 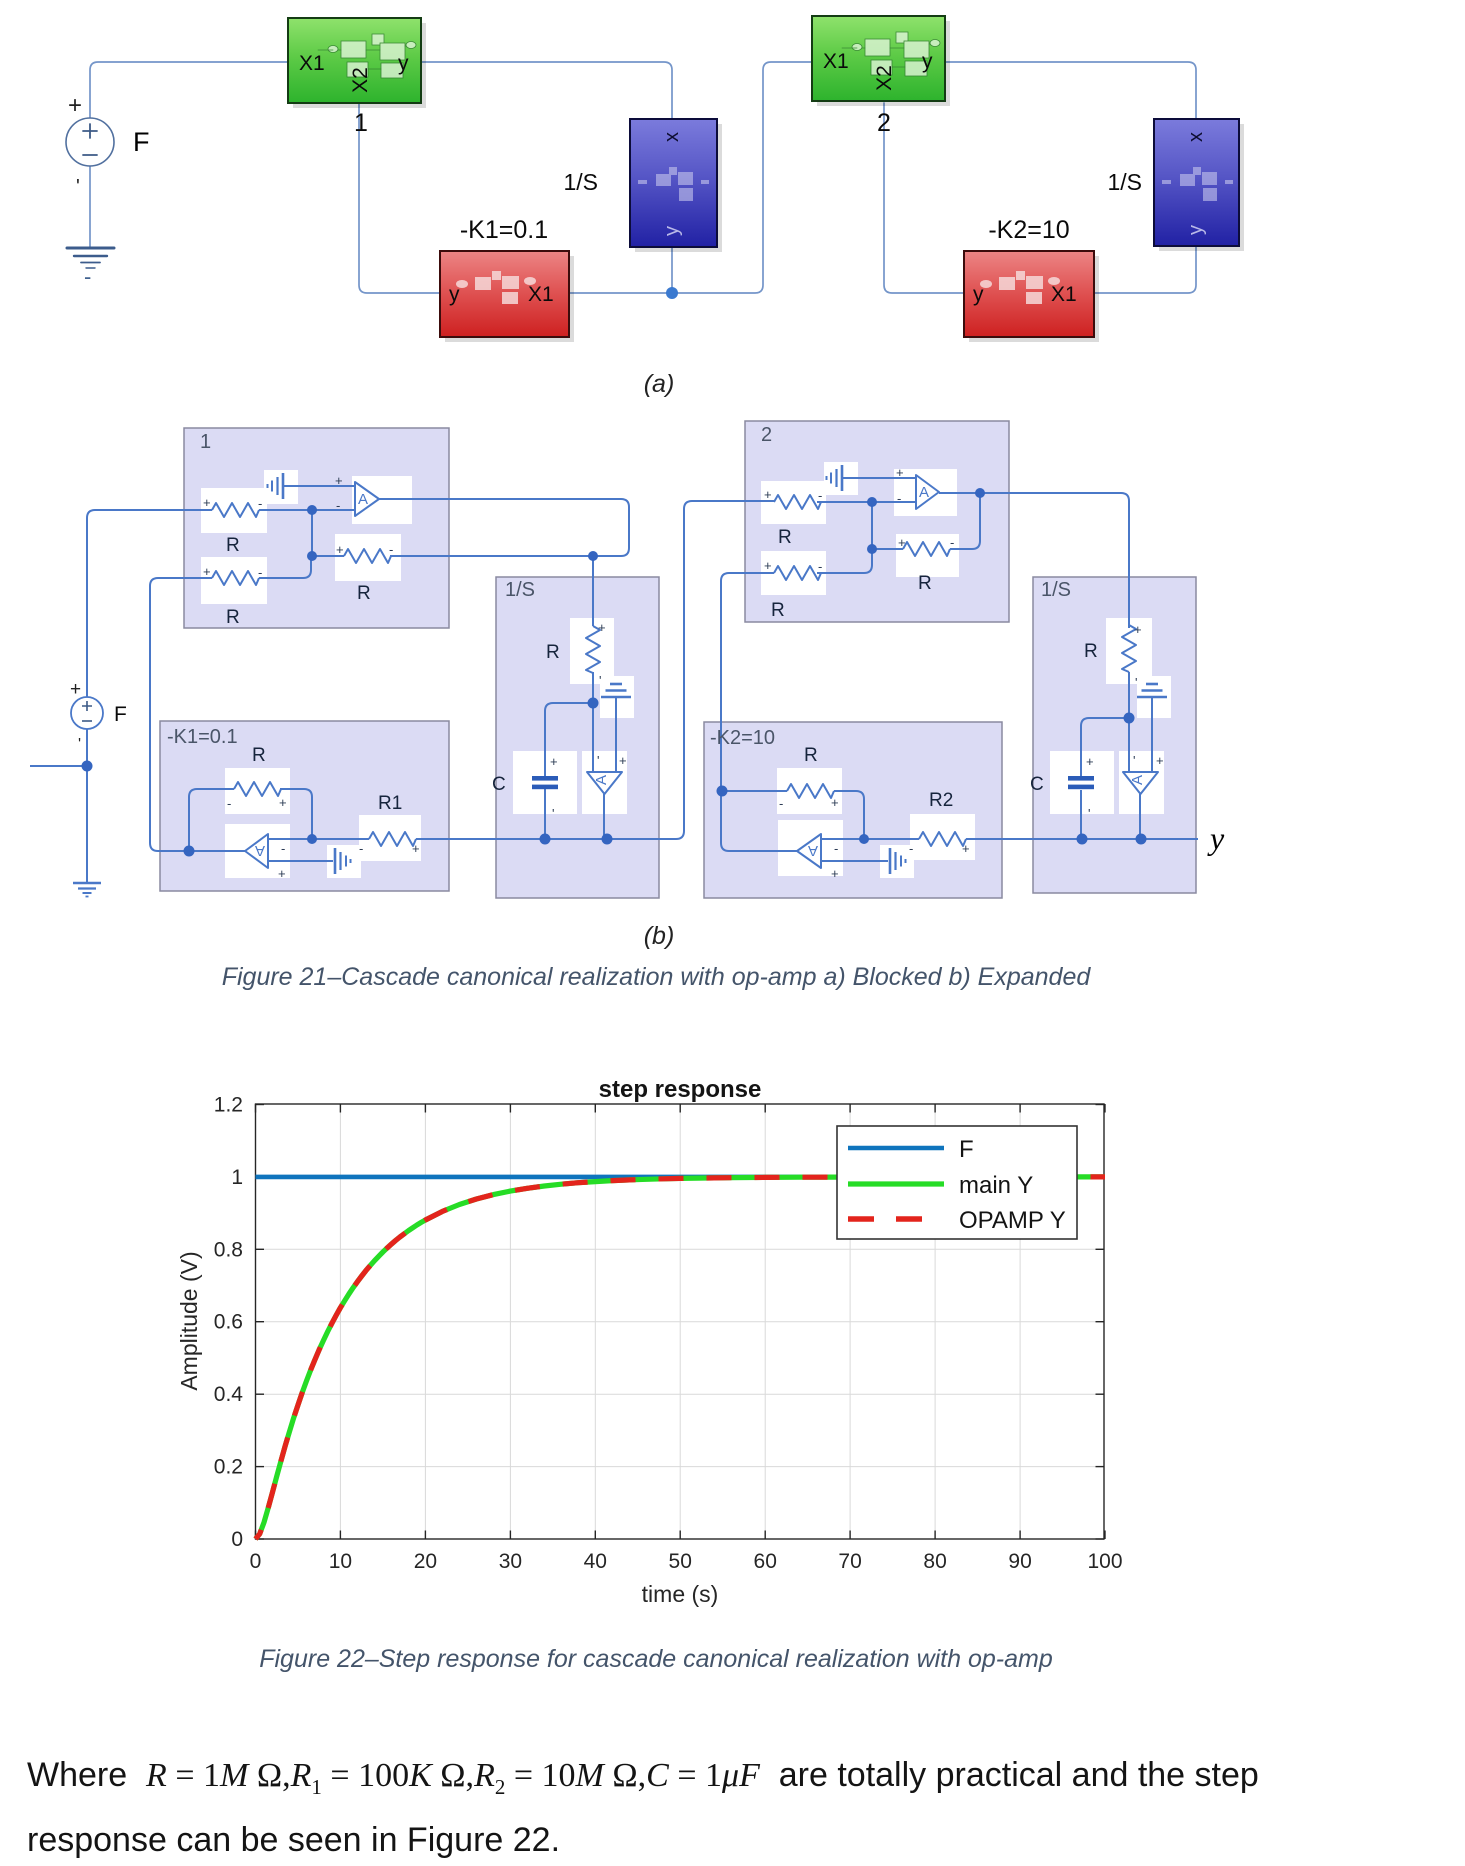 I want to click on svg-text: 0.8, so click(x=228, y=1249).